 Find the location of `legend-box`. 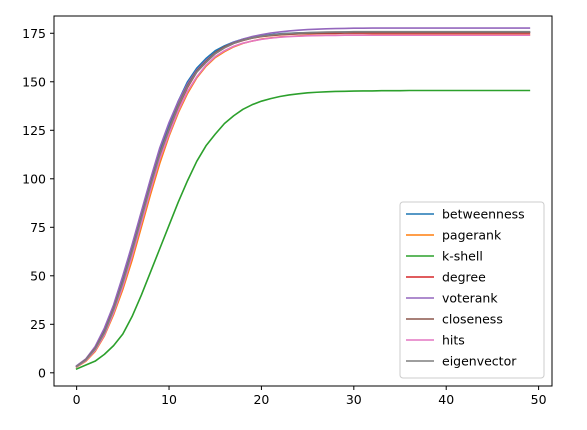

legend-box is located at coordinates (472, 290).